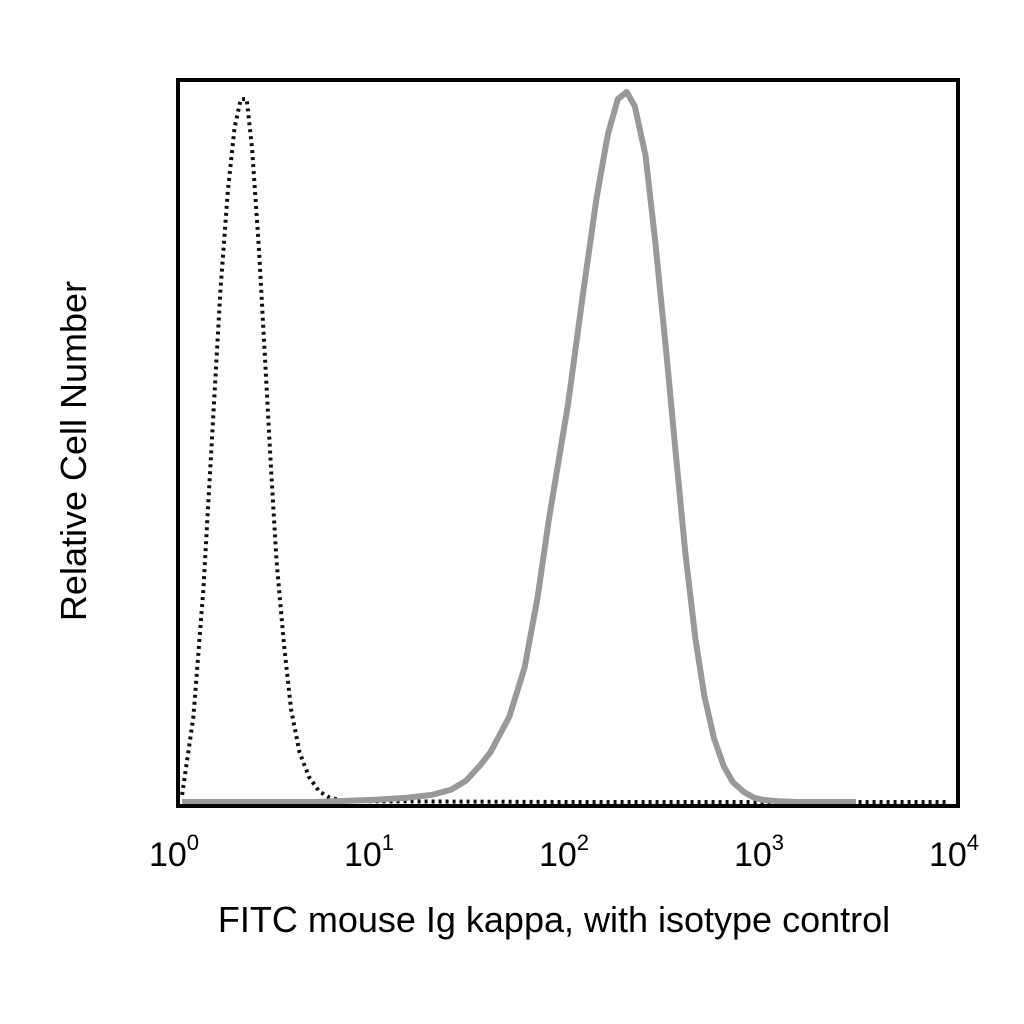 Image resolution: width=1024 pixels, height=1024 pixels. I want to click on x-tick-label: 10¹, so click(369, 852).